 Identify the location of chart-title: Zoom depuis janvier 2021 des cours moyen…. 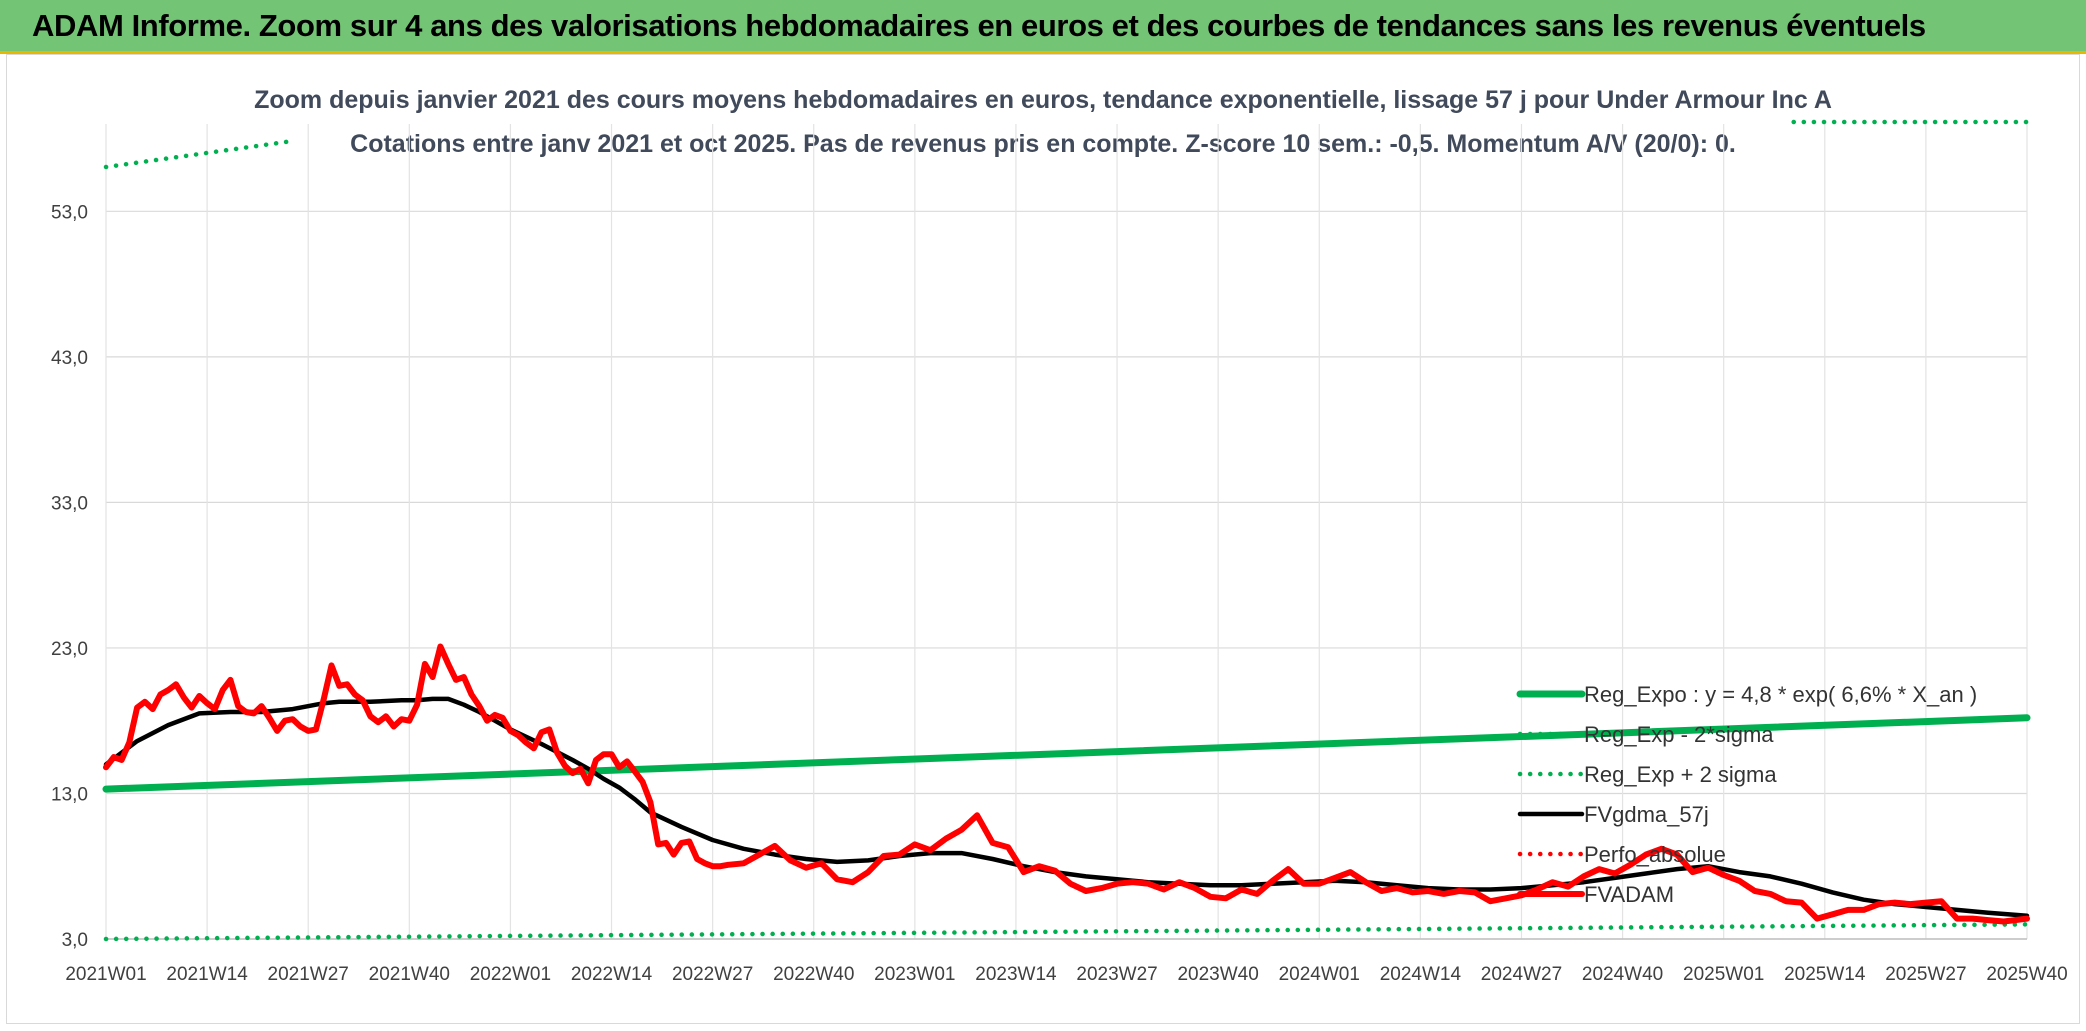
(1043, 100).